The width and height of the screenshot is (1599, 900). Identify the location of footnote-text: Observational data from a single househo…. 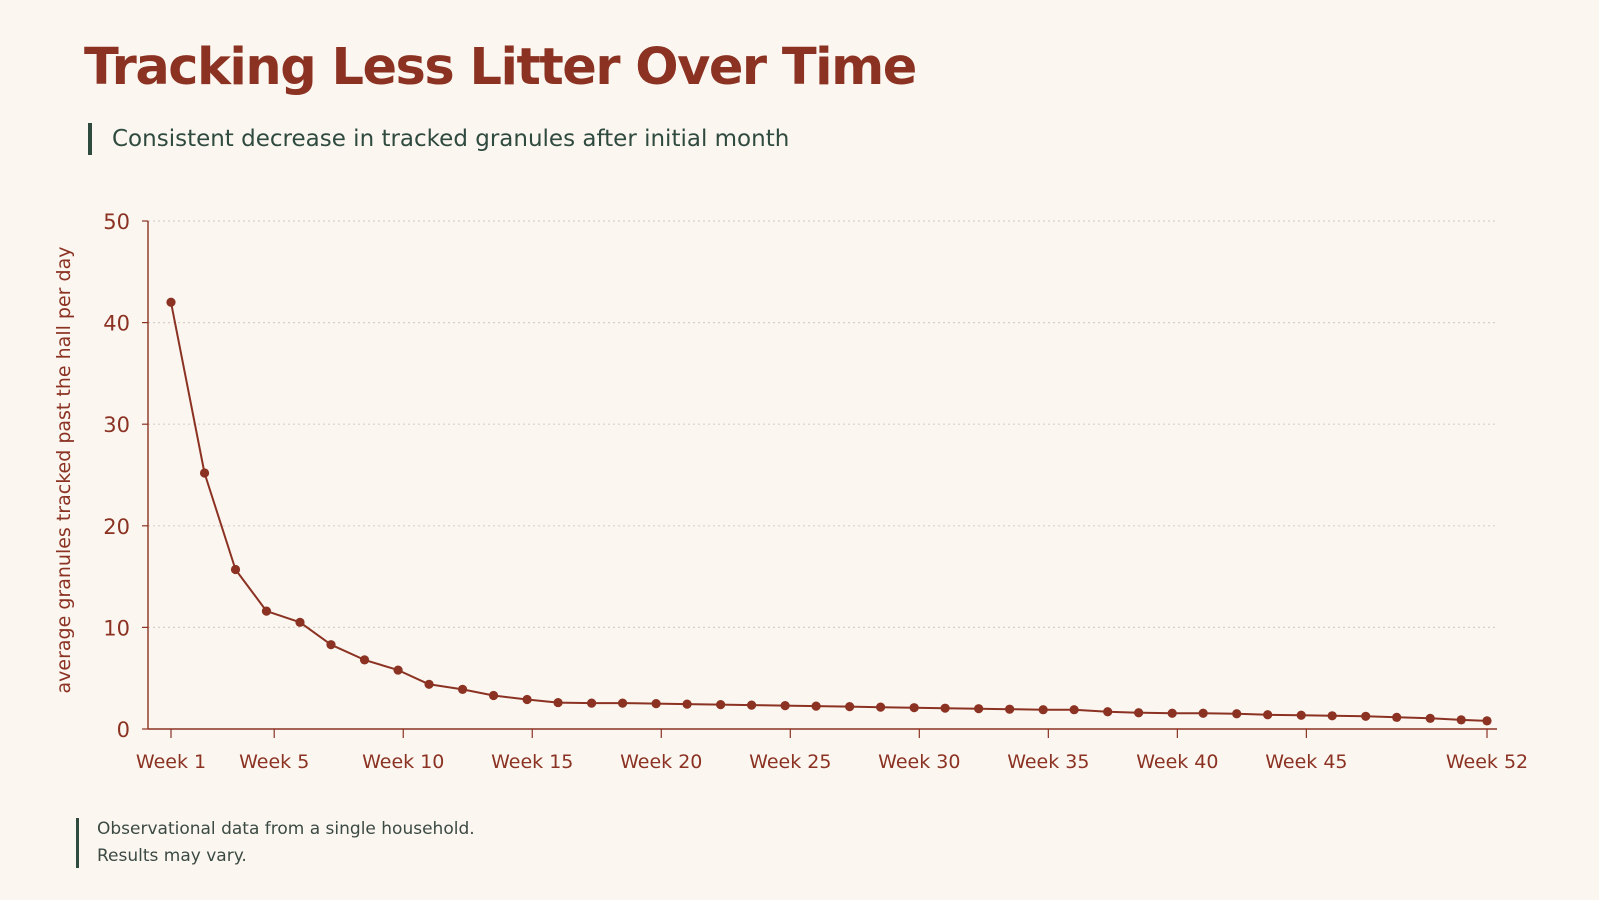
(286, 843).